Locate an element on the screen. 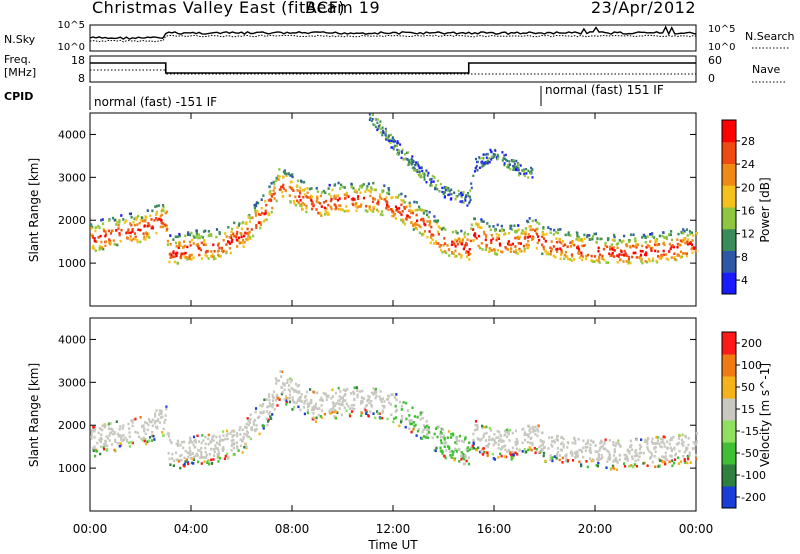 The image size is (800, 554). x-tick-label: 12:00 is located at coordinates (393, 529).